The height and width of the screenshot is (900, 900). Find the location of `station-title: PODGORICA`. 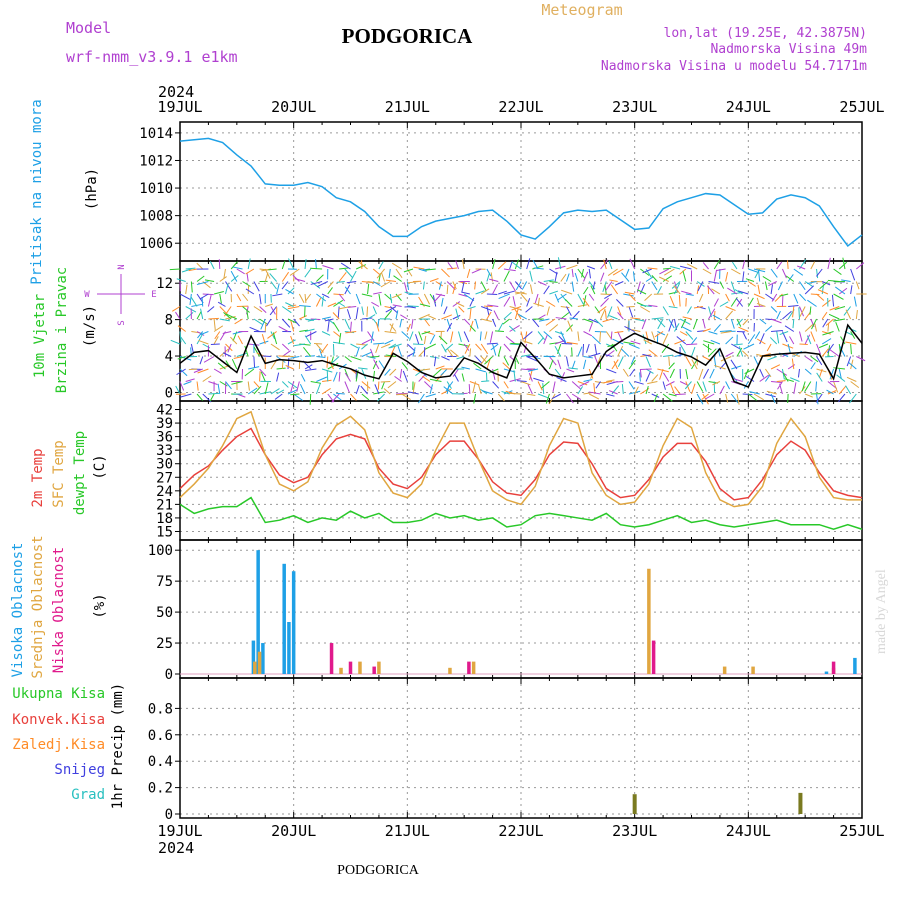

station-title: PODGORICA is located at coordinates (408, 36).